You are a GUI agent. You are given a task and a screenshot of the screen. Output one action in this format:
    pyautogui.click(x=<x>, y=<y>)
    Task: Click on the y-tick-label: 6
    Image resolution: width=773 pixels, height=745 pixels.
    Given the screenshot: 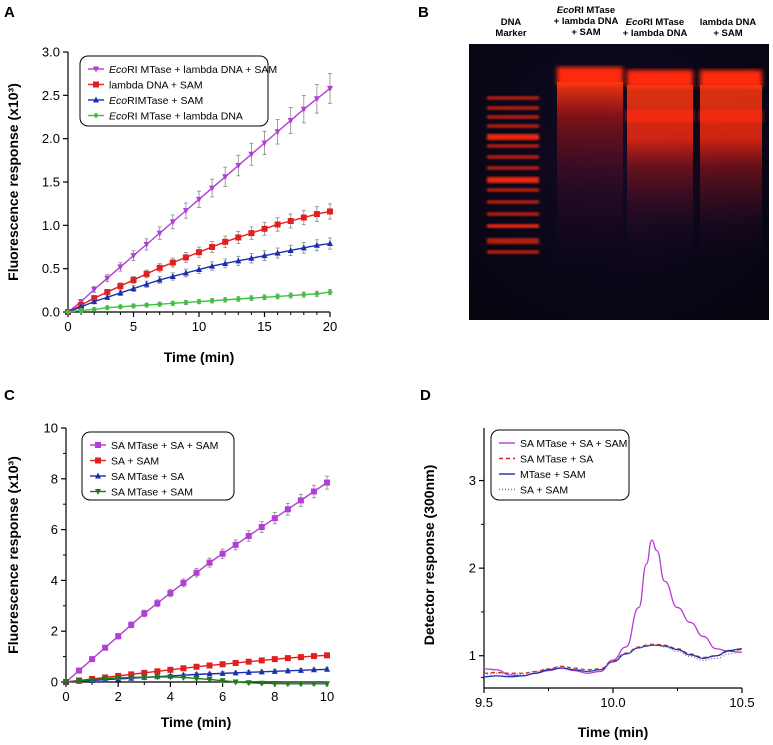 What is the action you would take?
    pyautogui.click(x=54, y=529)
    